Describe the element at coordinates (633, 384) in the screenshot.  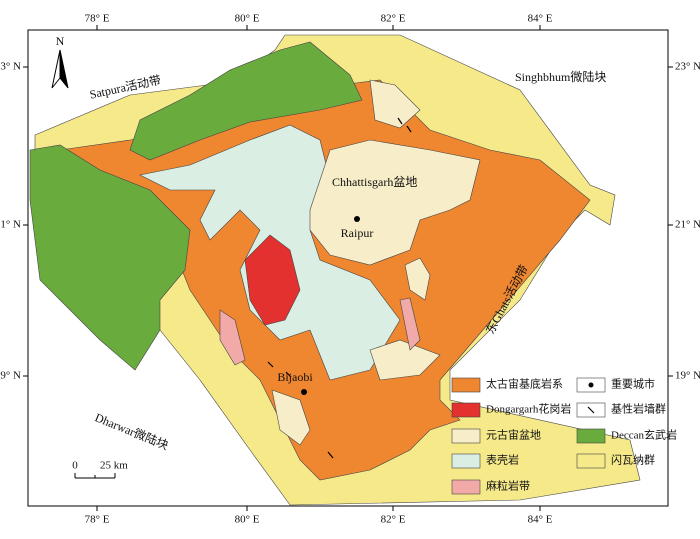
I see `legend-label: 重要城市` at that location.